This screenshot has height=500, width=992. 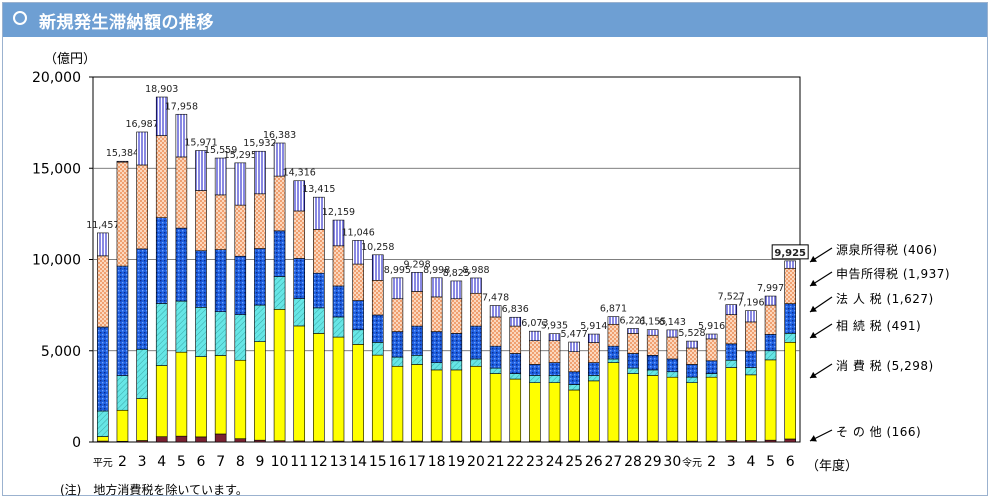 I want to click on y-tick-label: 0, so click(x=76, y=443).